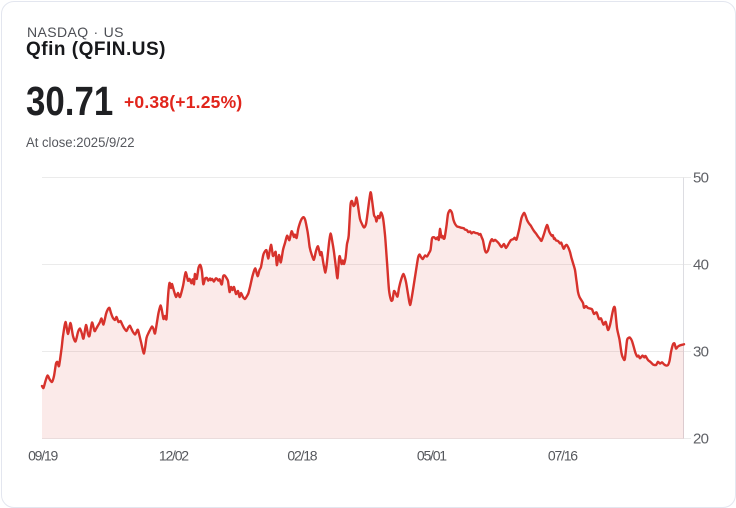 The image size is (736, 508). I want to click on svg-text: 07/16, so click(563, 456).